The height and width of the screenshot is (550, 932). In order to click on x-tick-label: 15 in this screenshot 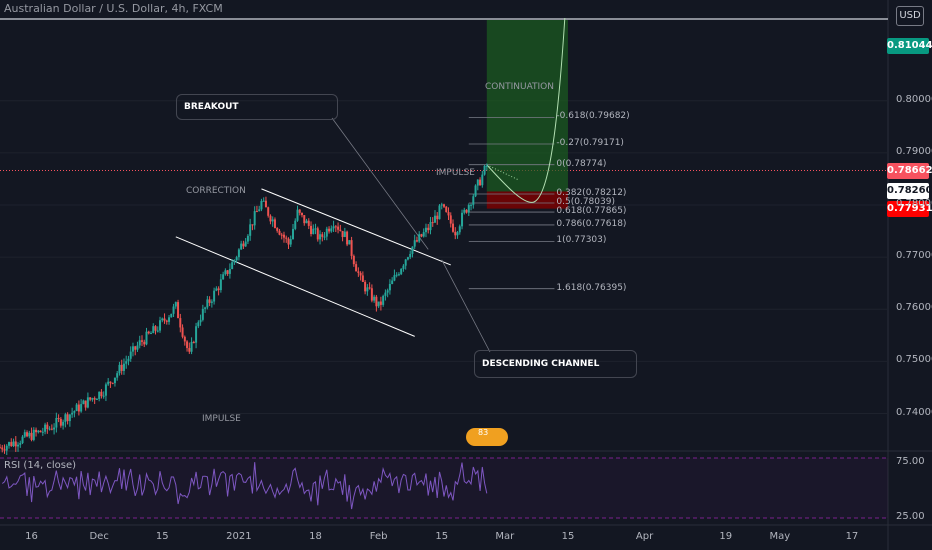, I will do `click(162, 536)`.